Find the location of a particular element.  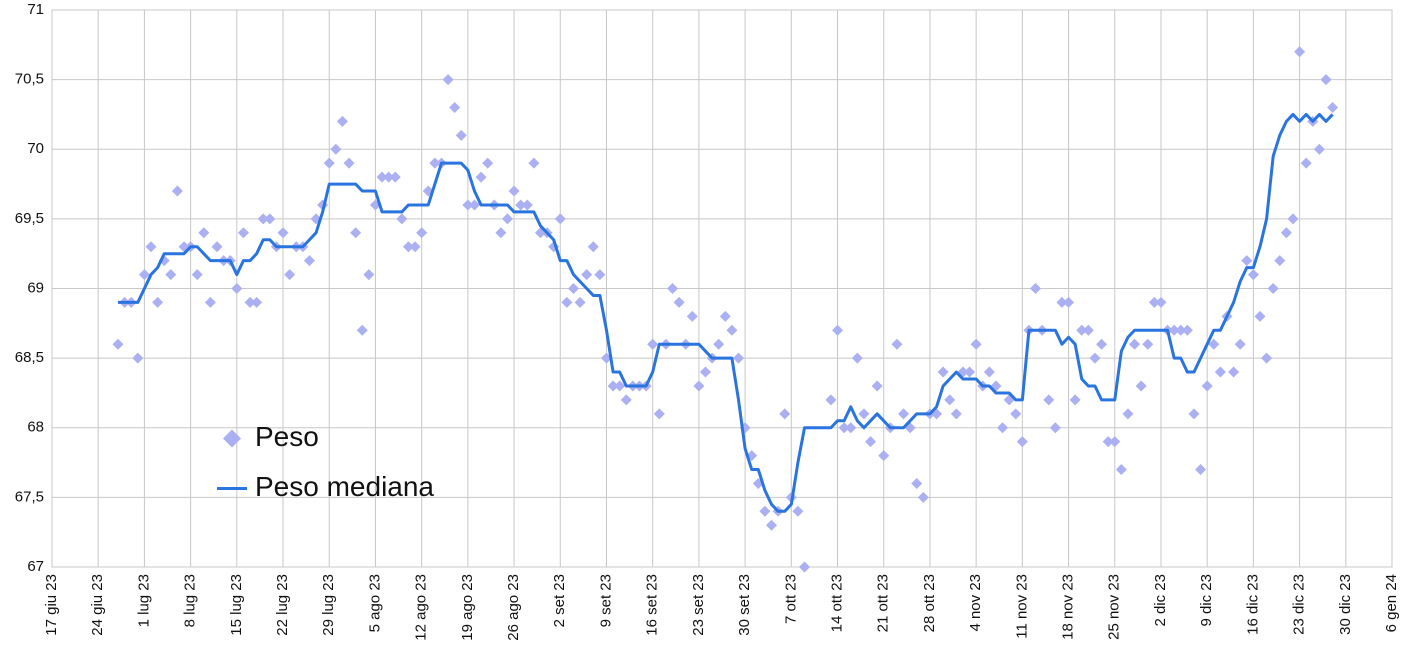

x-tick-label: 22 lug 23 is located at coordinates (282, 605).